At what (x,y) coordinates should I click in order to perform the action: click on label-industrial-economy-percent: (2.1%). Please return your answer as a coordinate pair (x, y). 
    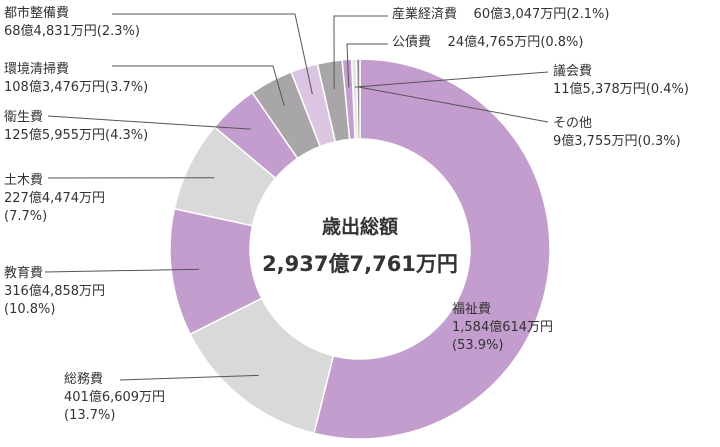
    Looking at the image, I should click on (588, 14).